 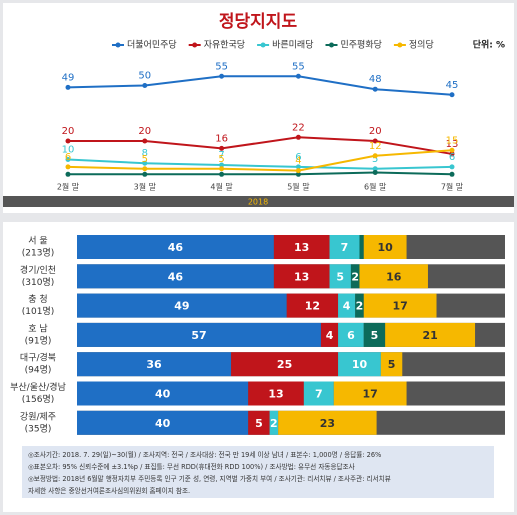 I want to click on row-label: 호 남, so click(x=37, y=328).